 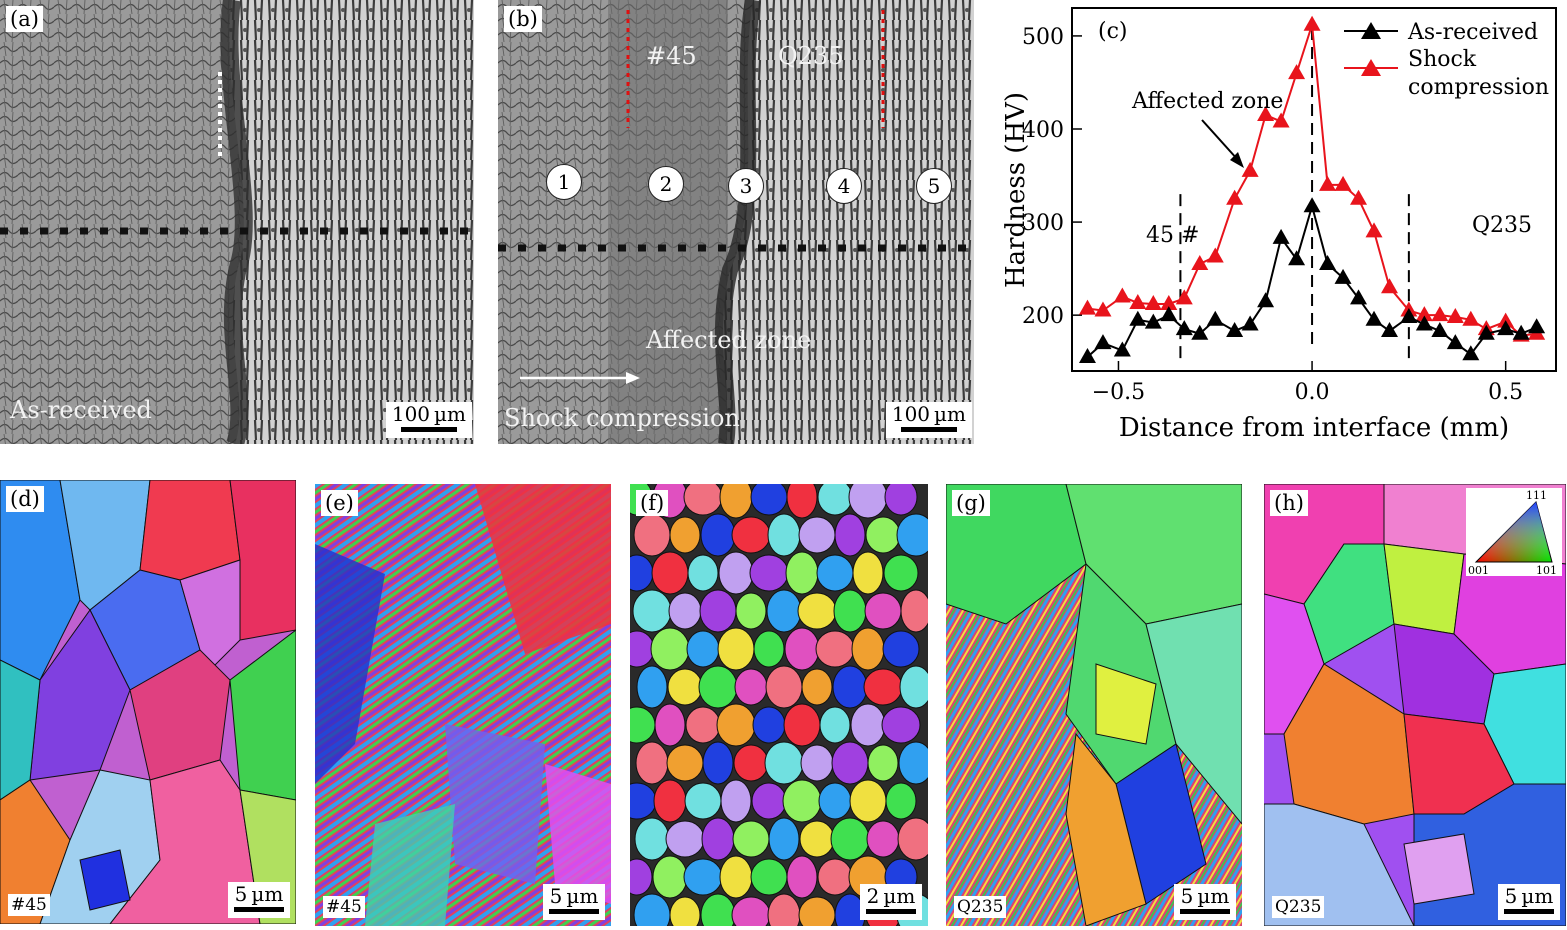 I want to click on ebsd-map-e: (e) #45 5 µm, so click(x=463, y=705).